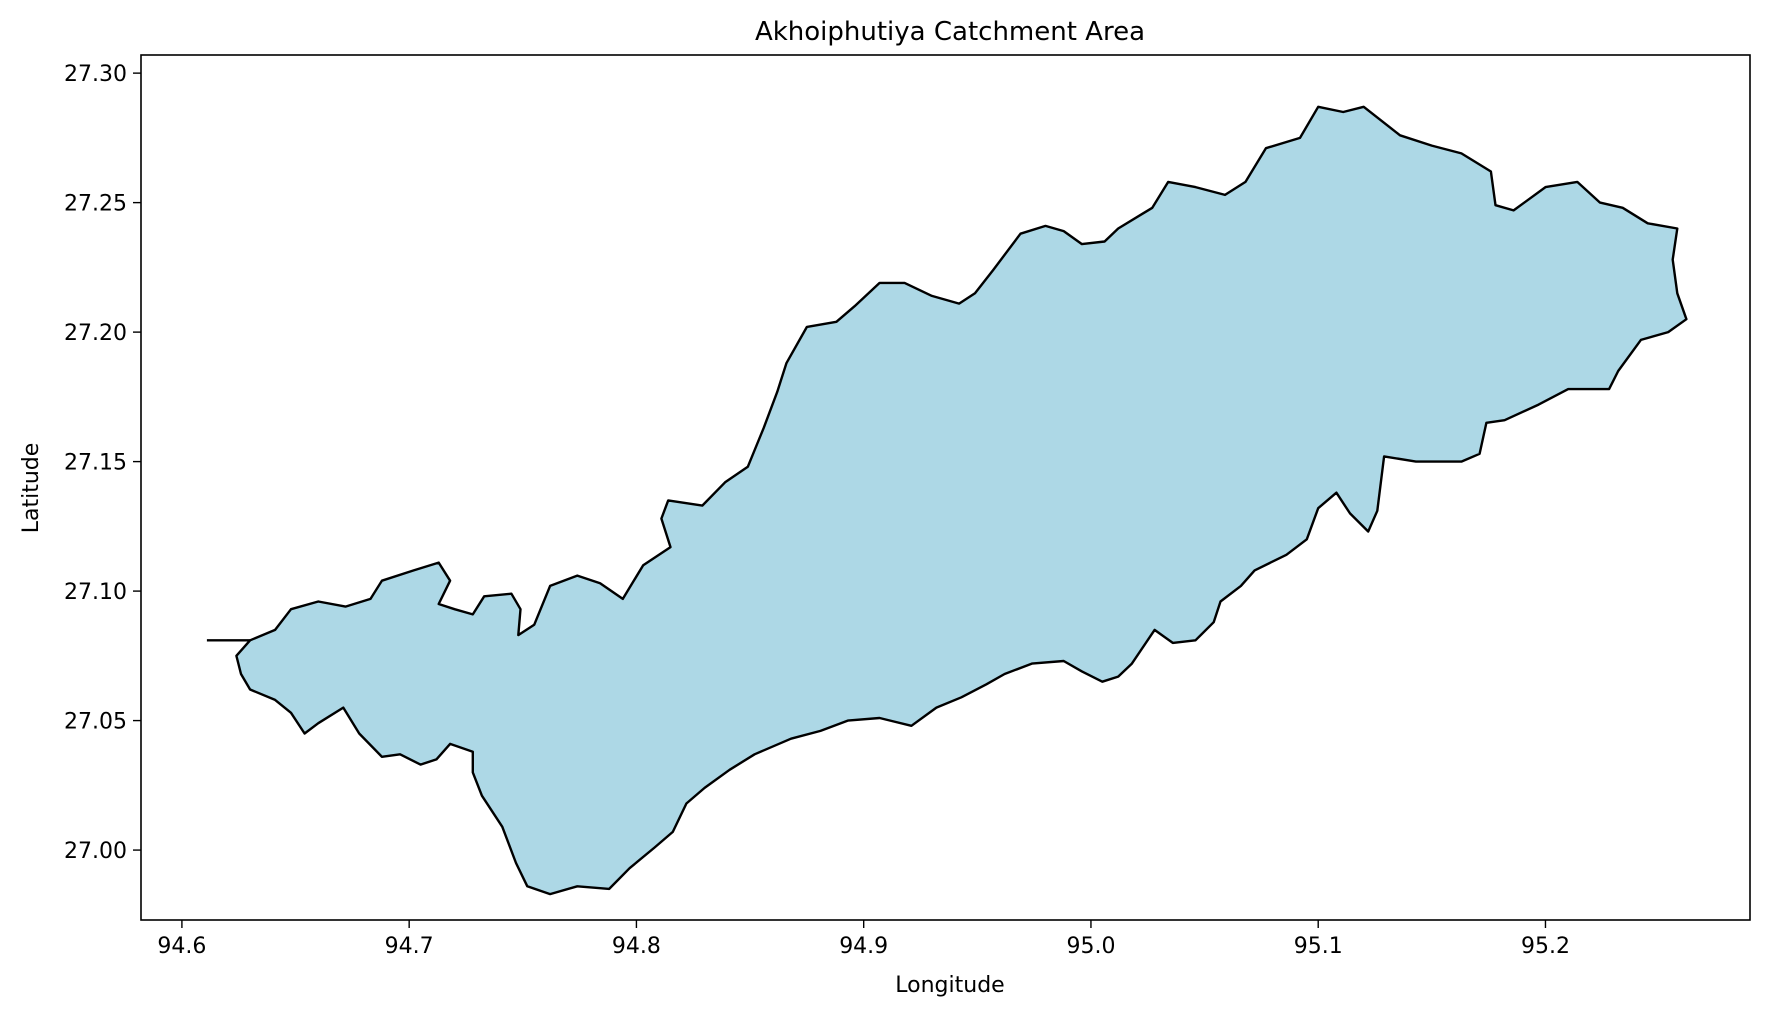 This screenshot has height=1016, width=1781. I want to click on x-tick-label: 95.1, so click(1318, 946).